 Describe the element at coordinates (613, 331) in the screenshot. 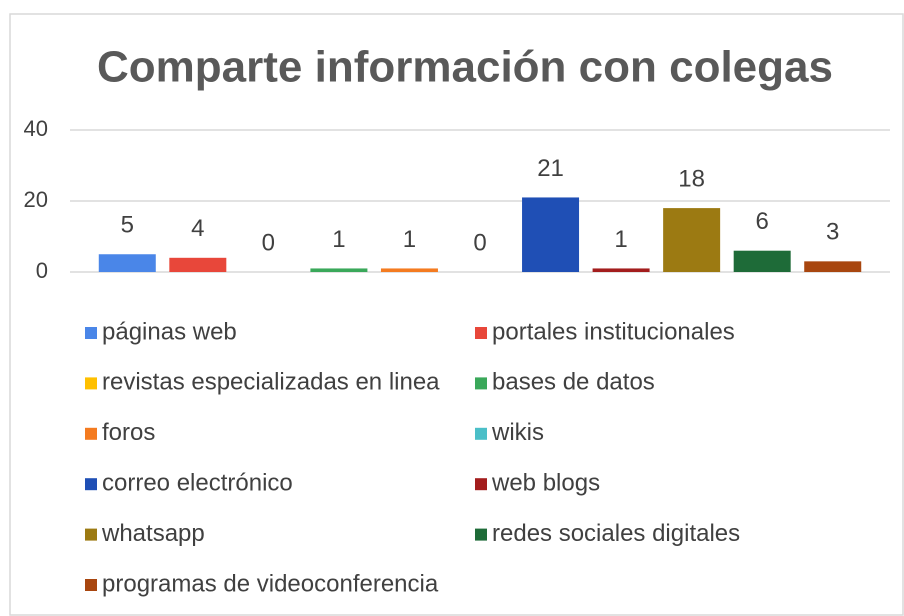

I see `legend-label: portales institucionales` at that location.